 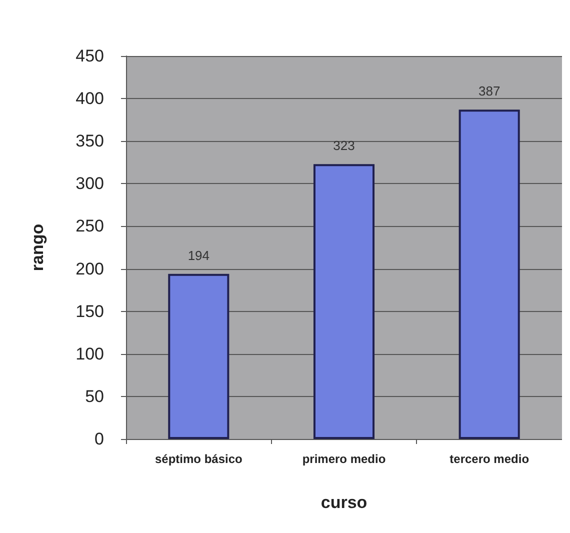 I want to click on data-label: 387, so click(x=489, y=91).